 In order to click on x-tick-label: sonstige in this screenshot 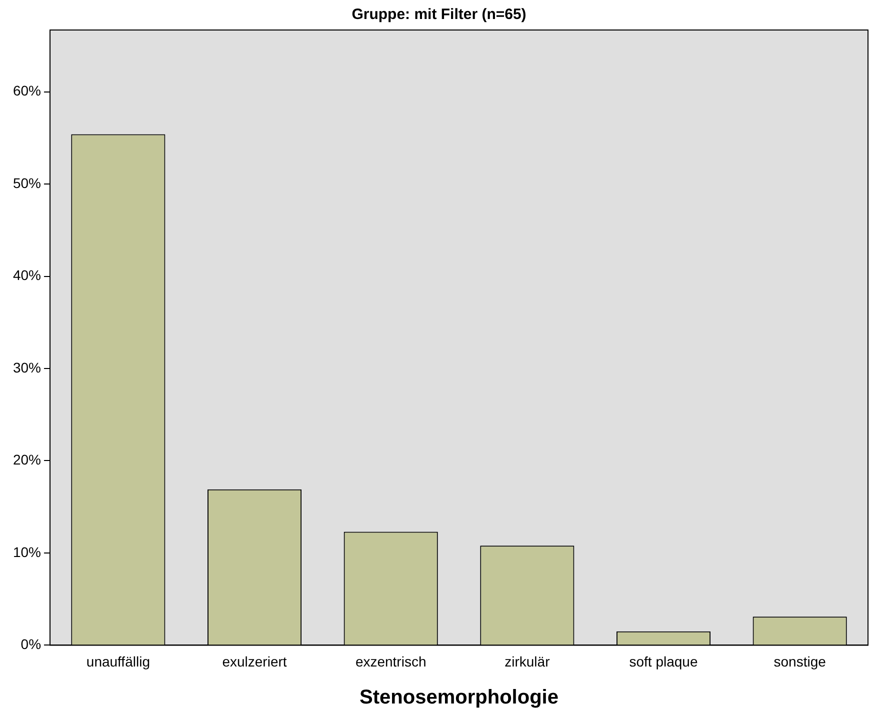, I will do `click(800, 661)`.